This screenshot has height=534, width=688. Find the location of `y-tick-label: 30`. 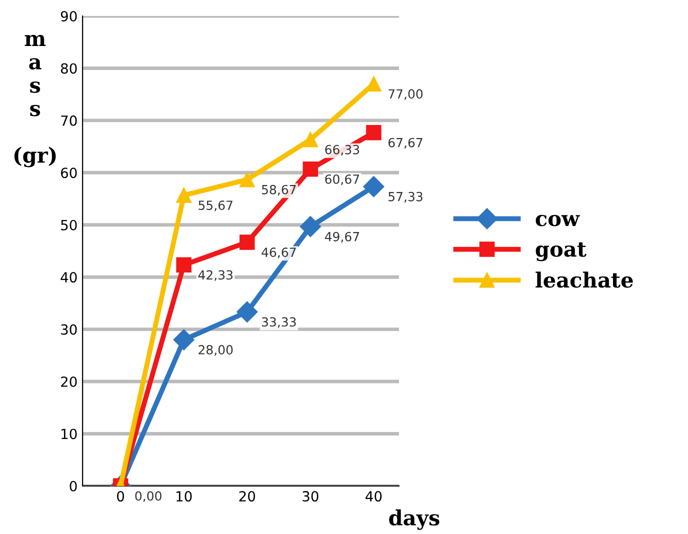

y-tick-label: 30 is located at coordinates (69, 329).